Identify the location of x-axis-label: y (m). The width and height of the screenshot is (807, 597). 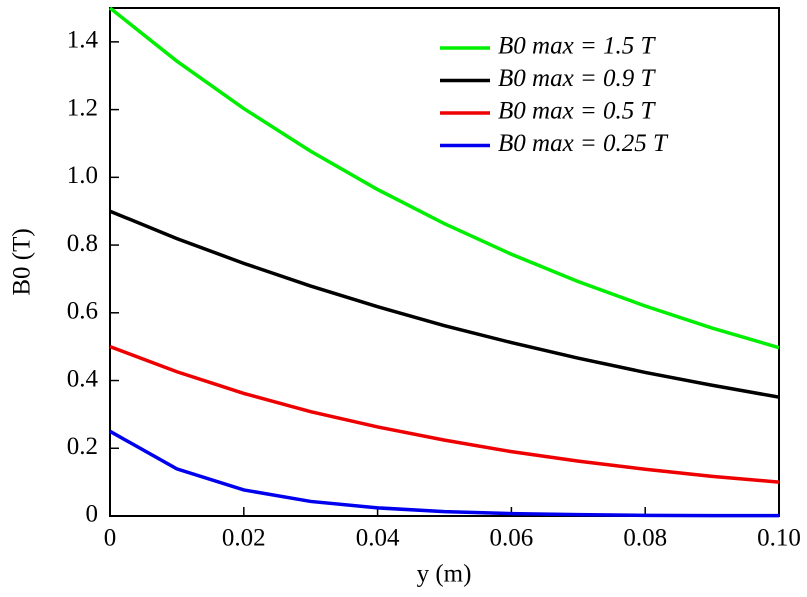
(444, 574).